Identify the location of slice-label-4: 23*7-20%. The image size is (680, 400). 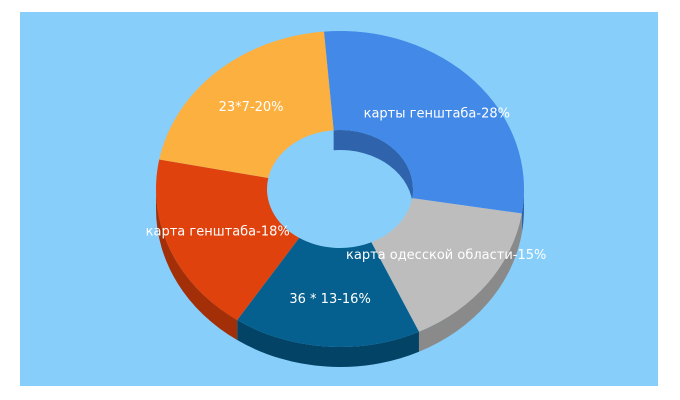
(251, 107).